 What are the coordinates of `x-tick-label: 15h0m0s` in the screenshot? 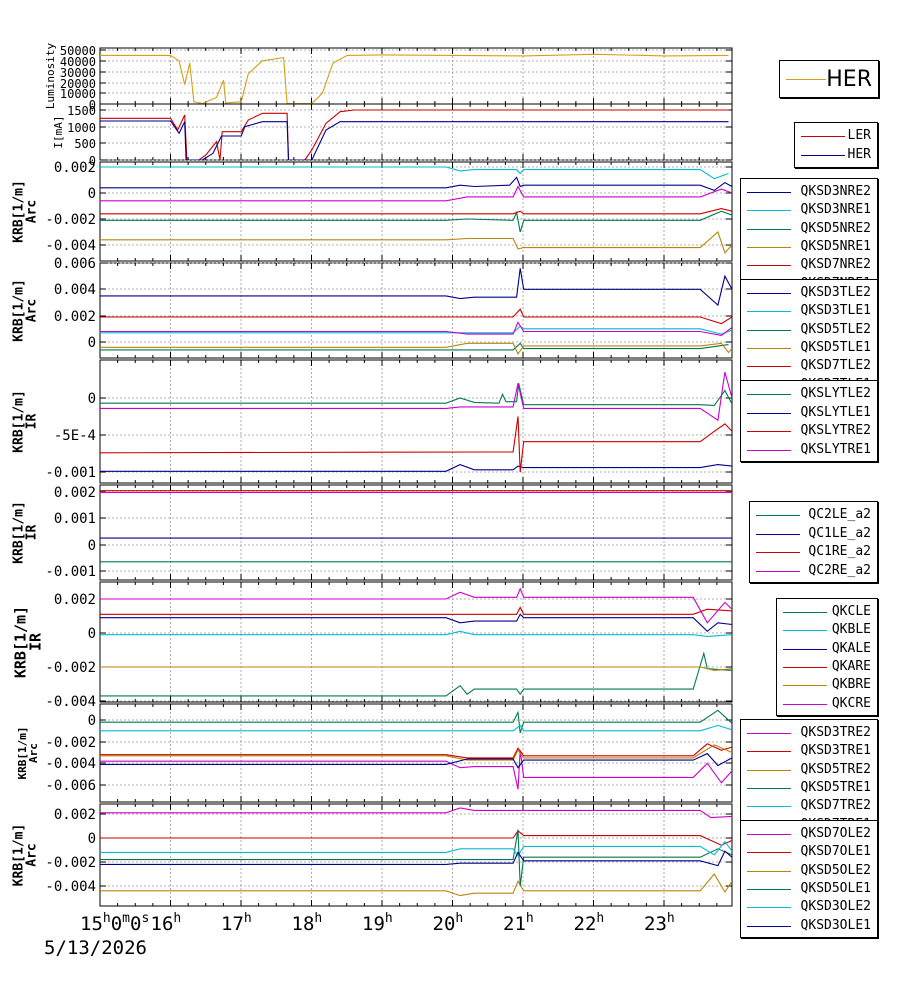 It's located at (114, 923).